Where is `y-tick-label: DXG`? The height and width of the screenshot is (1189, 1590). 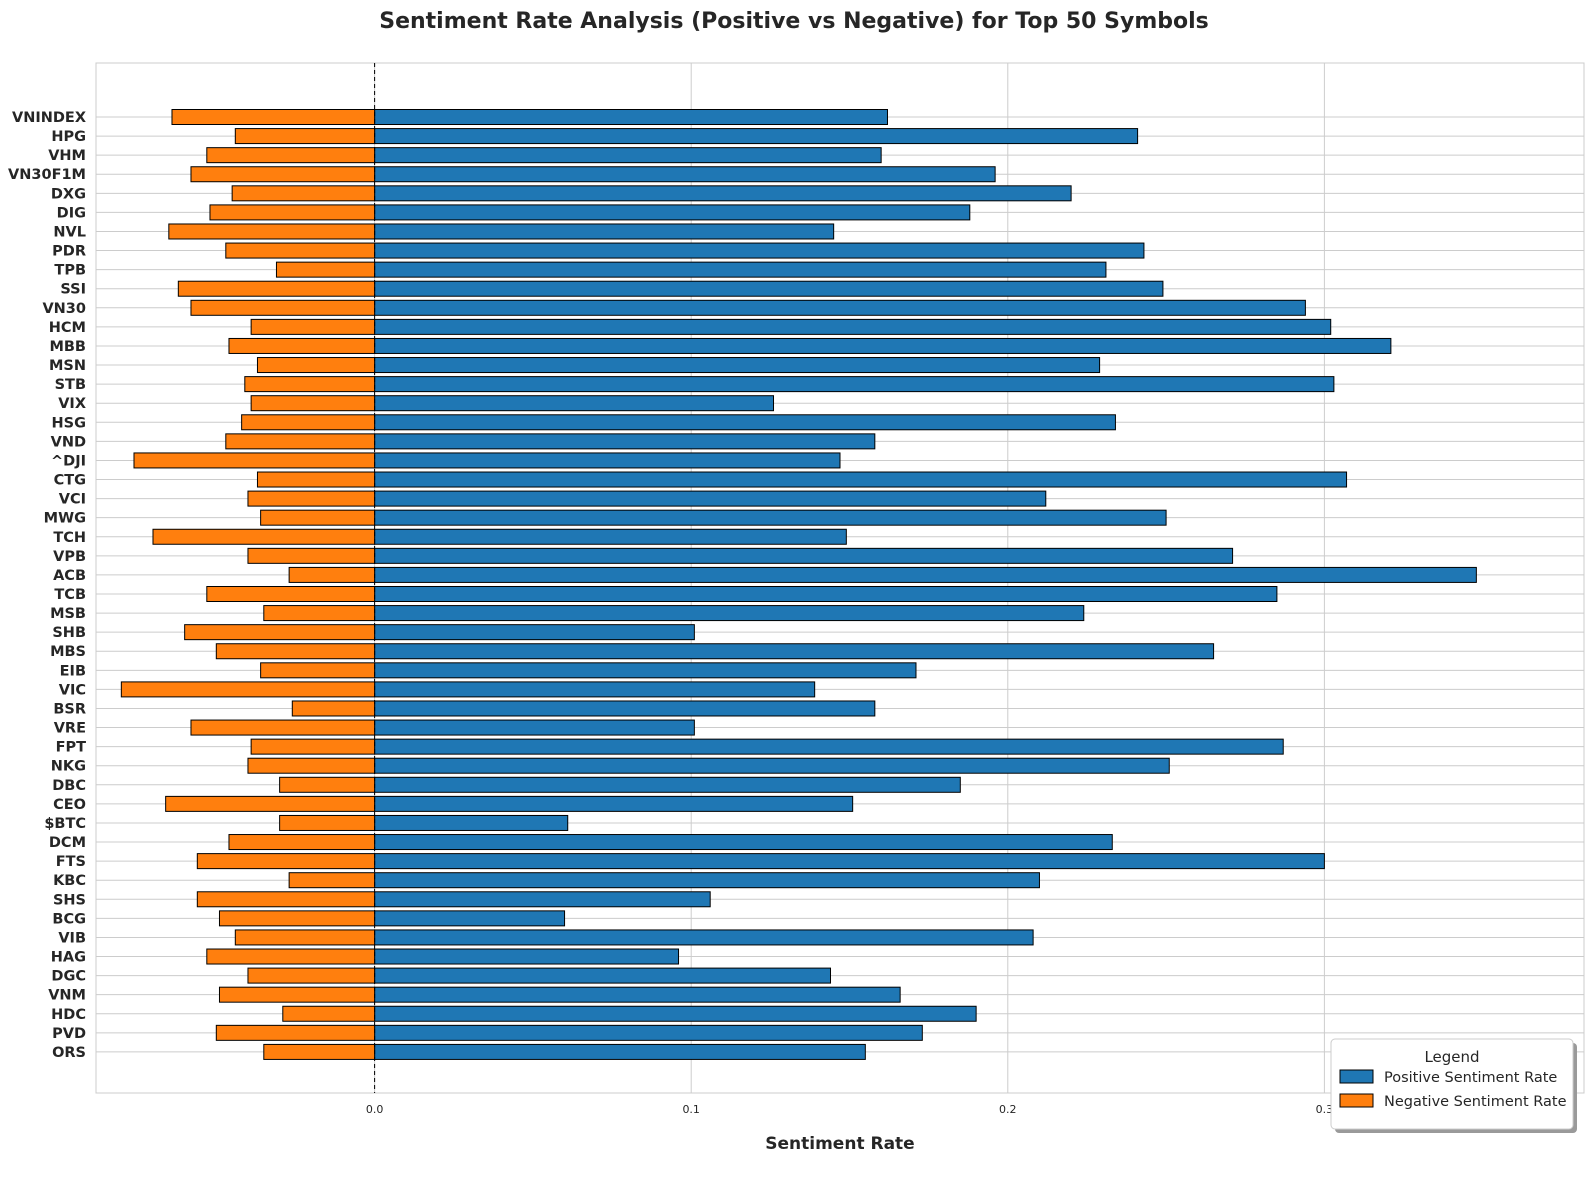 y-tick-label: DXG is located at coordinates (68, 194).